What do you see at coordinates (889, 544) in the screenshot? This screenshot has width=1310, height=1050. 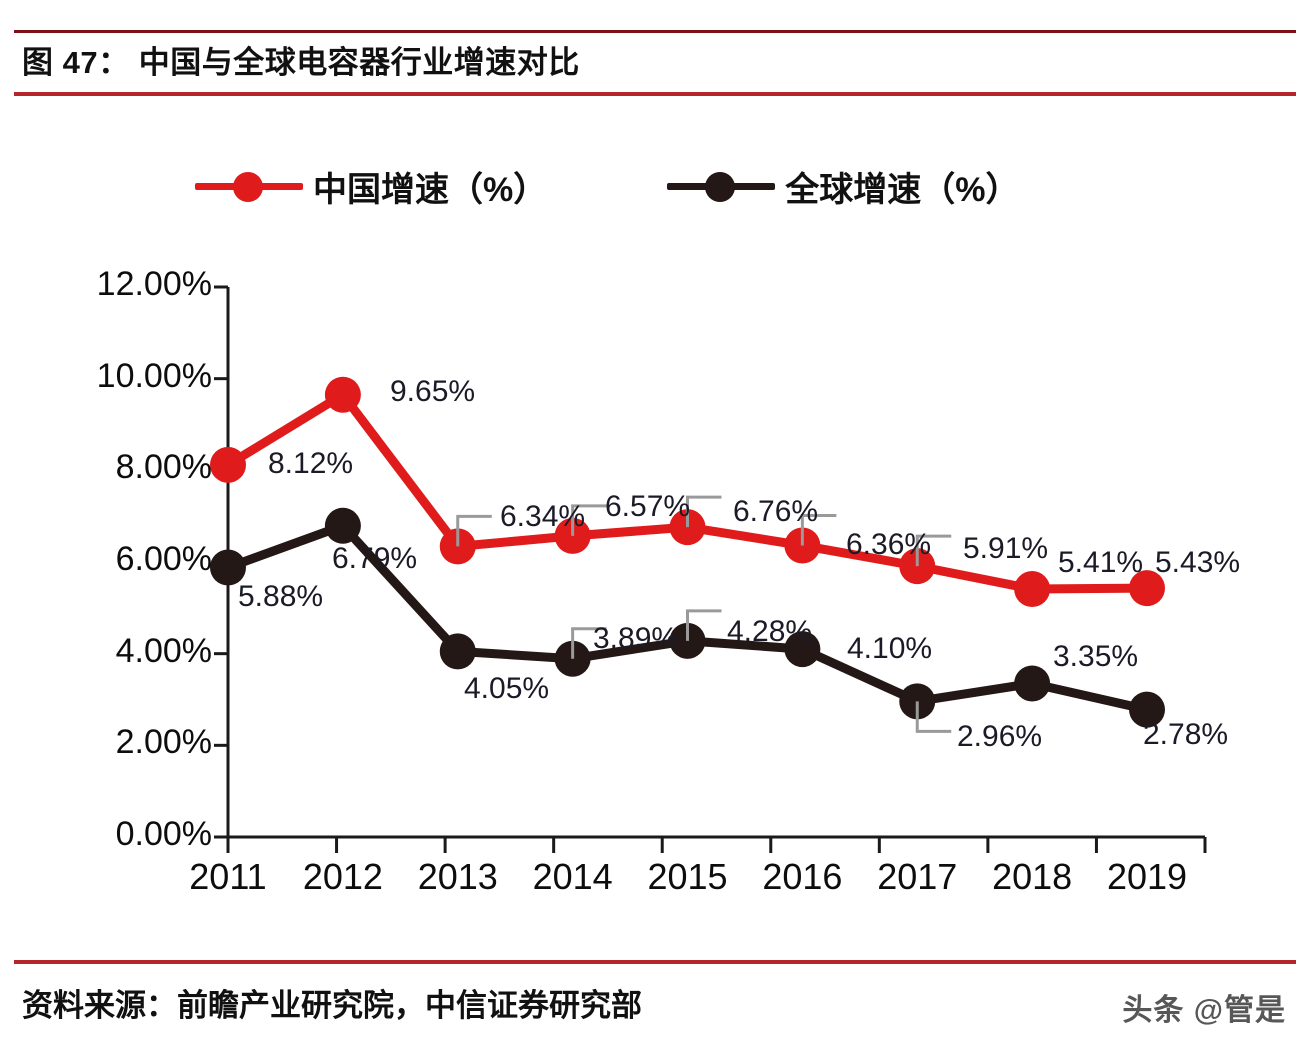 I see `data-label-china-2016: 6.36%` at bounding box center [889, 544].